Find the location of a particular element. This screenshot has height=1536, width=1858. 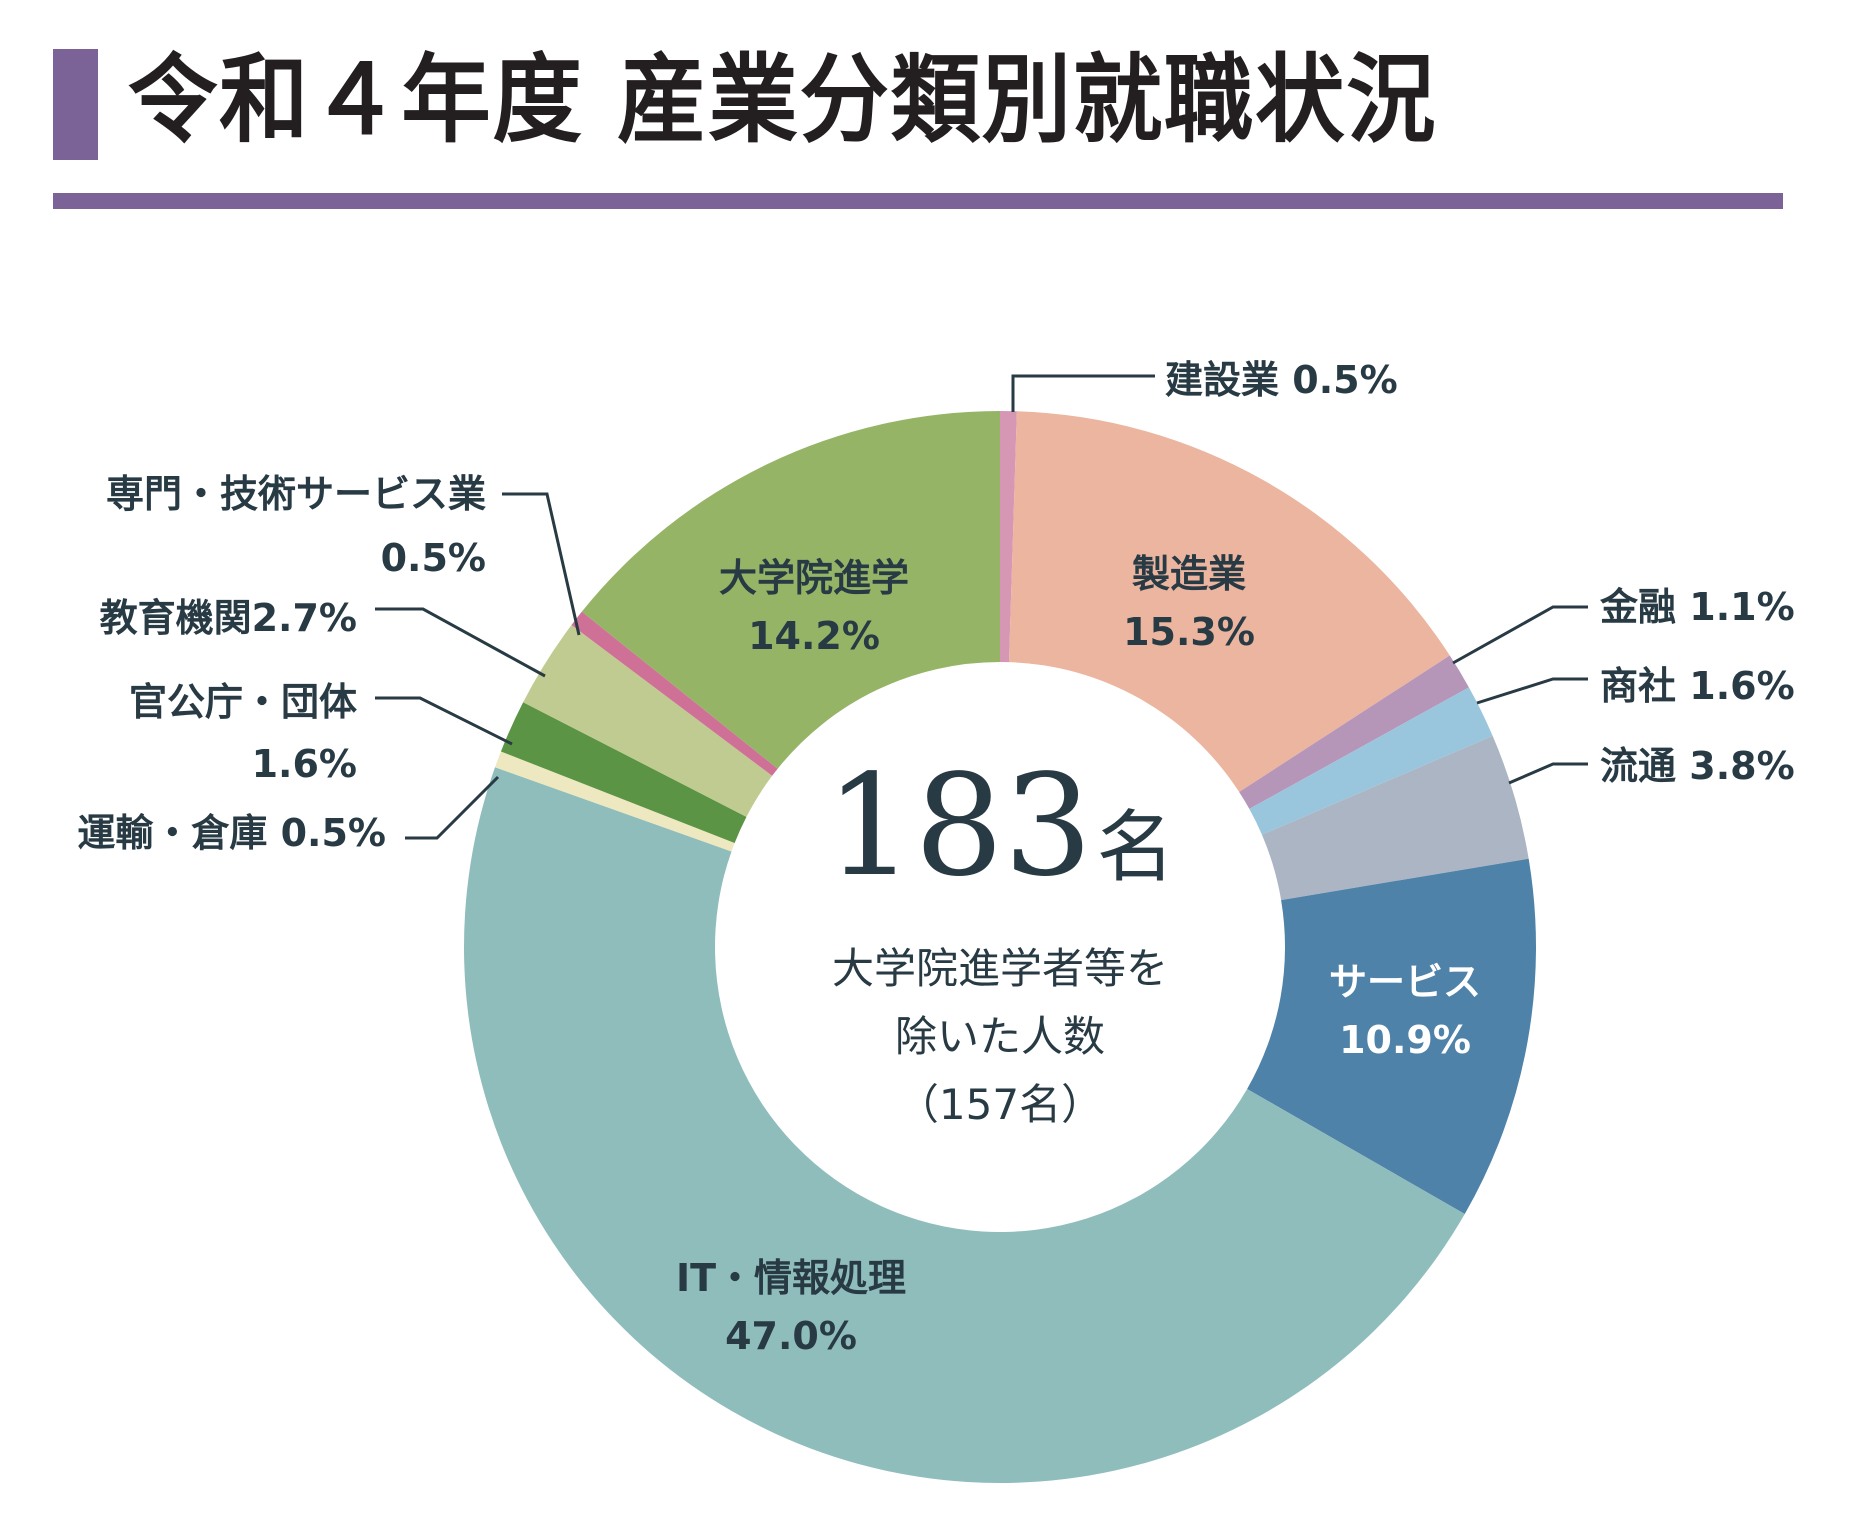

label-government: 官公庁・団体 1.6% is located at coordinates (243, 733).